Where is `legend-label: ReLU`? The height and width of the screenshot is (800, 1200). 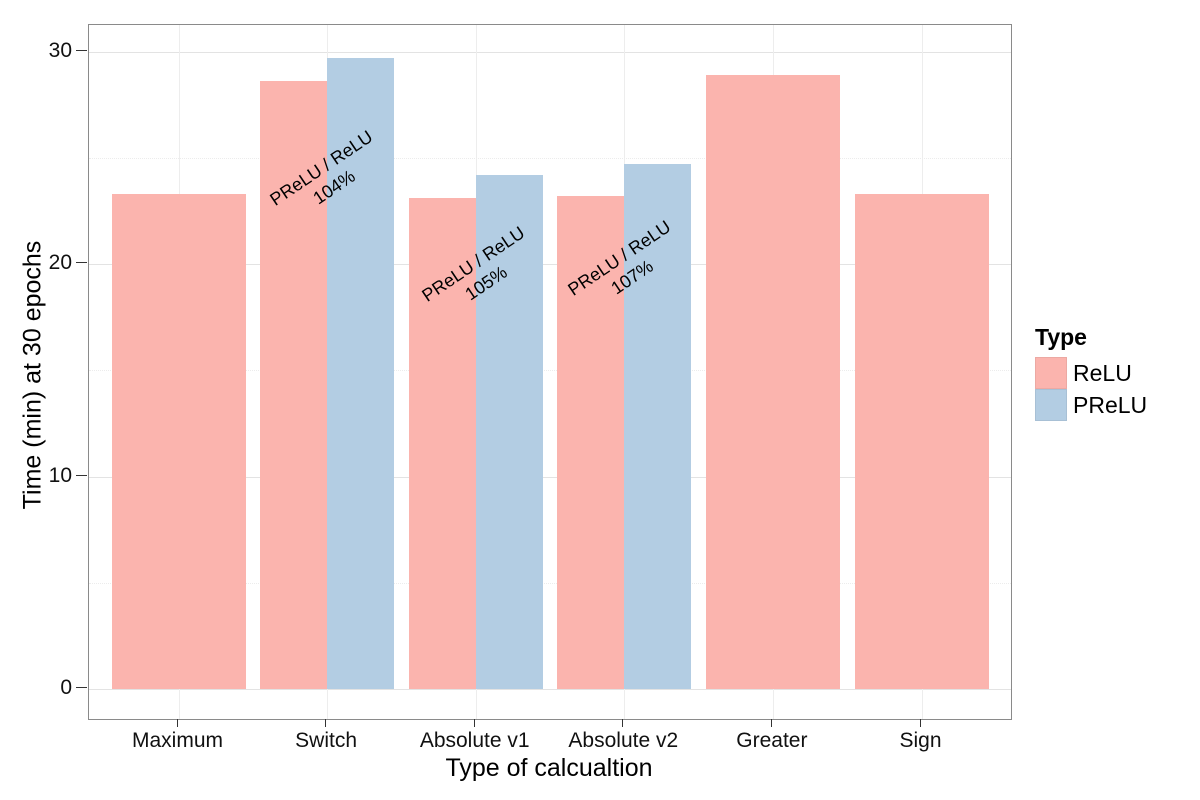 legend-label: ReLU is located at coordinates (1102, 372).